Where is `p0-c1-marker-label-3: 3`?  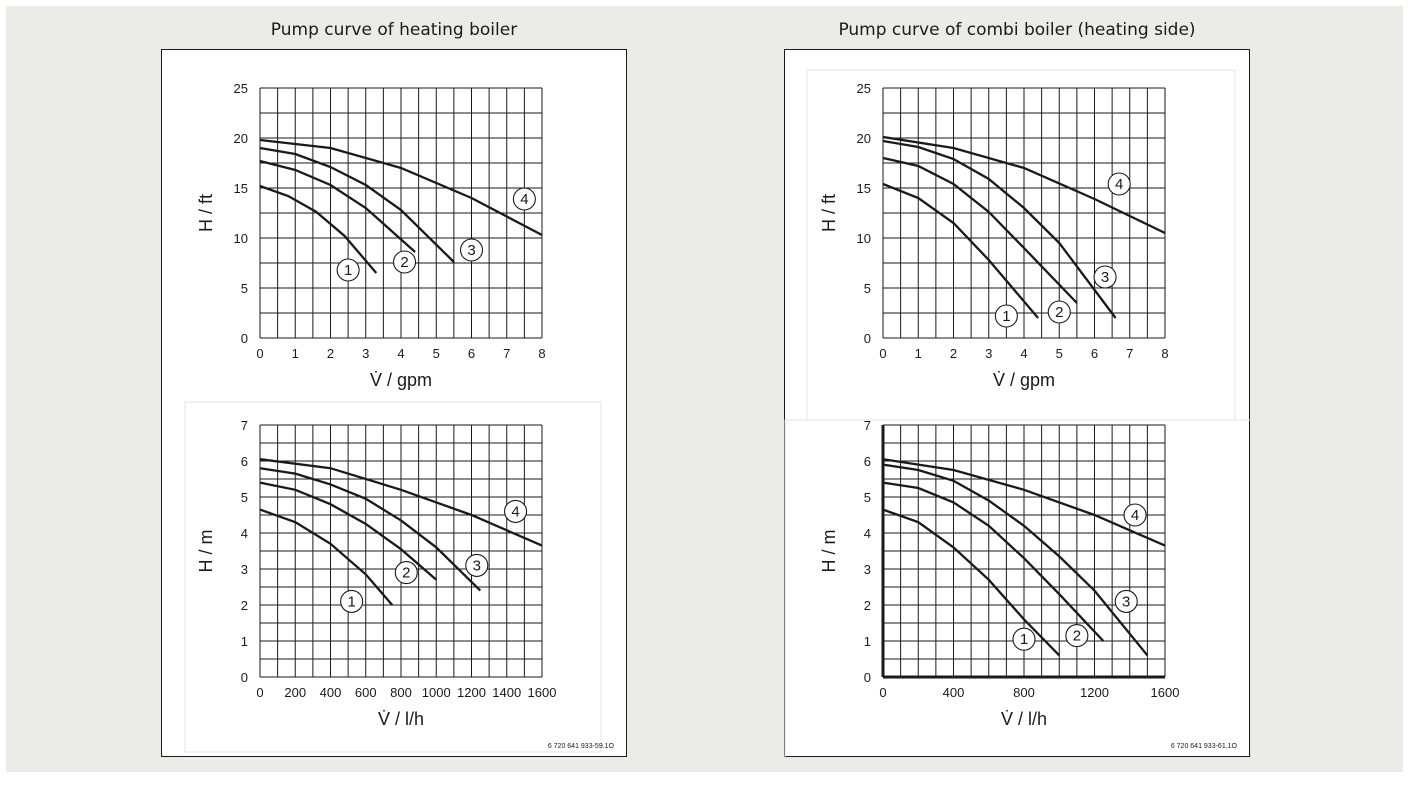 p0-c1-marker-label-3: 3 is located at coordinates (477, 565).